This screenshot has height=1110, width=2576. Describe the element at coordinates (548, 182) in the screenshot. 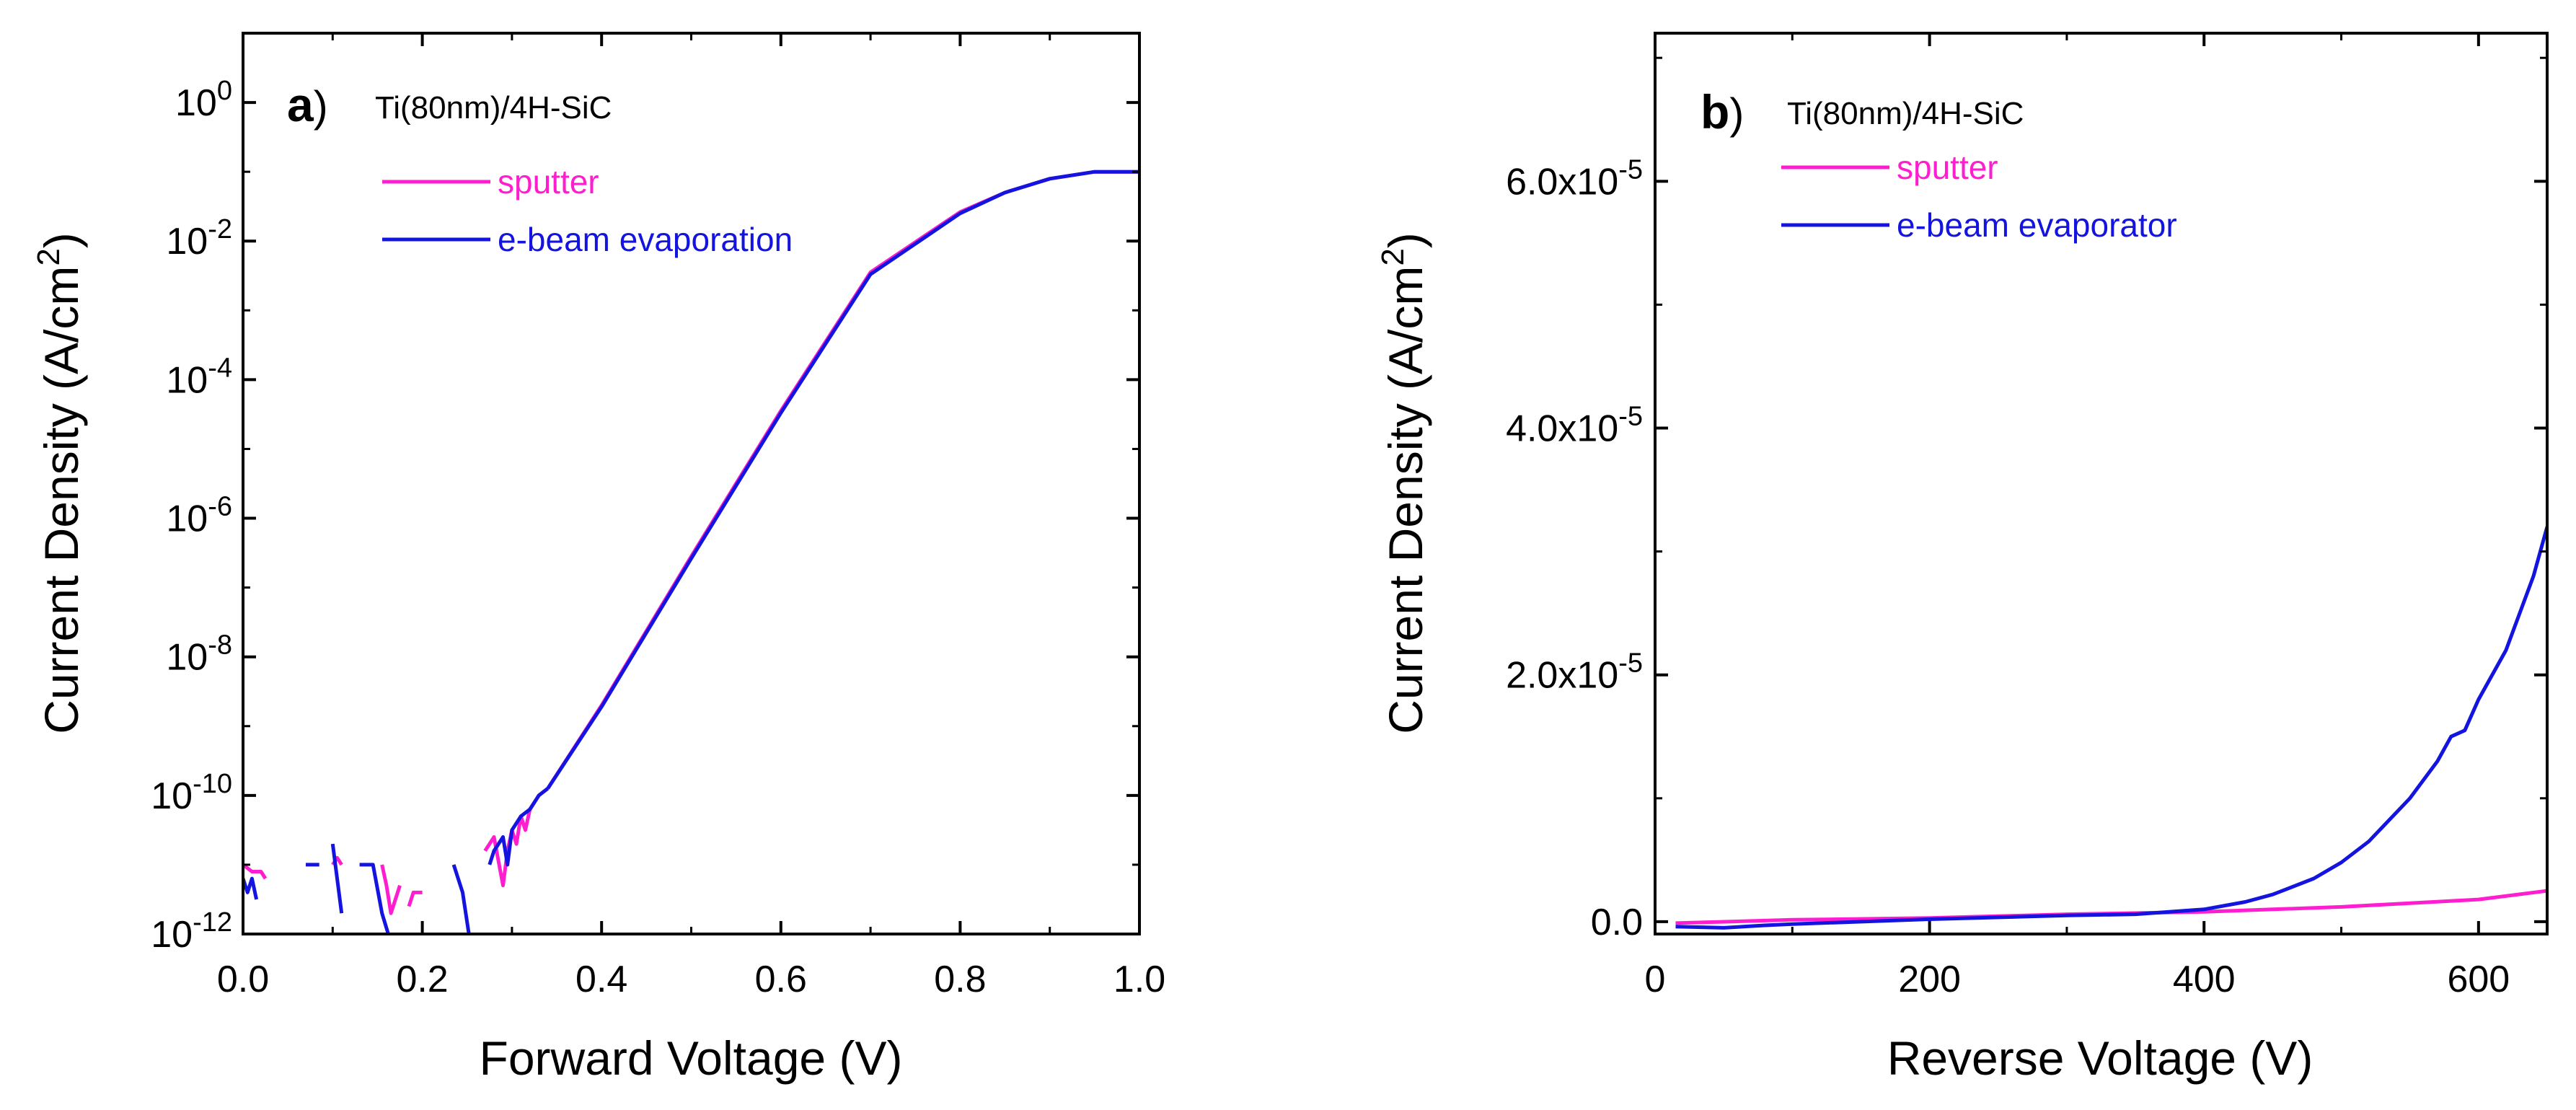

I see `panel-a-legend-label-sputter: sputter` at that location.